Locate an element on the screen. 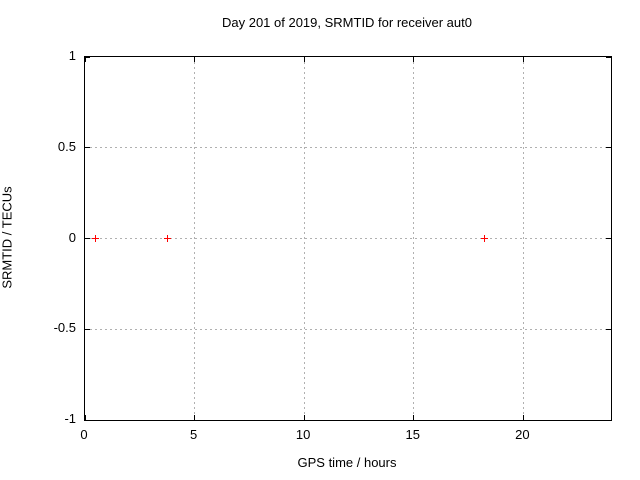 The image size is (640, 480). x-axis-label: GPS time / hours is located at coordinates (347, 462).